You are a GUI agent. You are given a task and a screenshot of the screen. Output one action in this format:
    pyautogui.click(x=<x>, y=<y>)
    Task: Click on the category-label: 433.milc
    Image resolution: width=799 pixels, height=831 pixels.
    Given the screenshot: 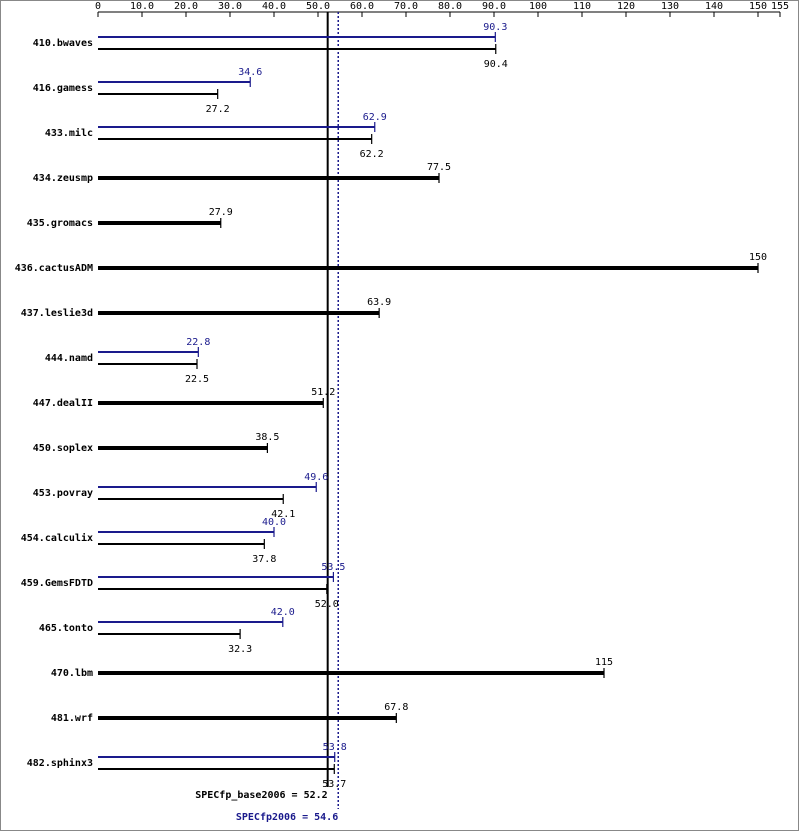 What is the action you would take?
    pyautogui.click(x=69, y=133)
    